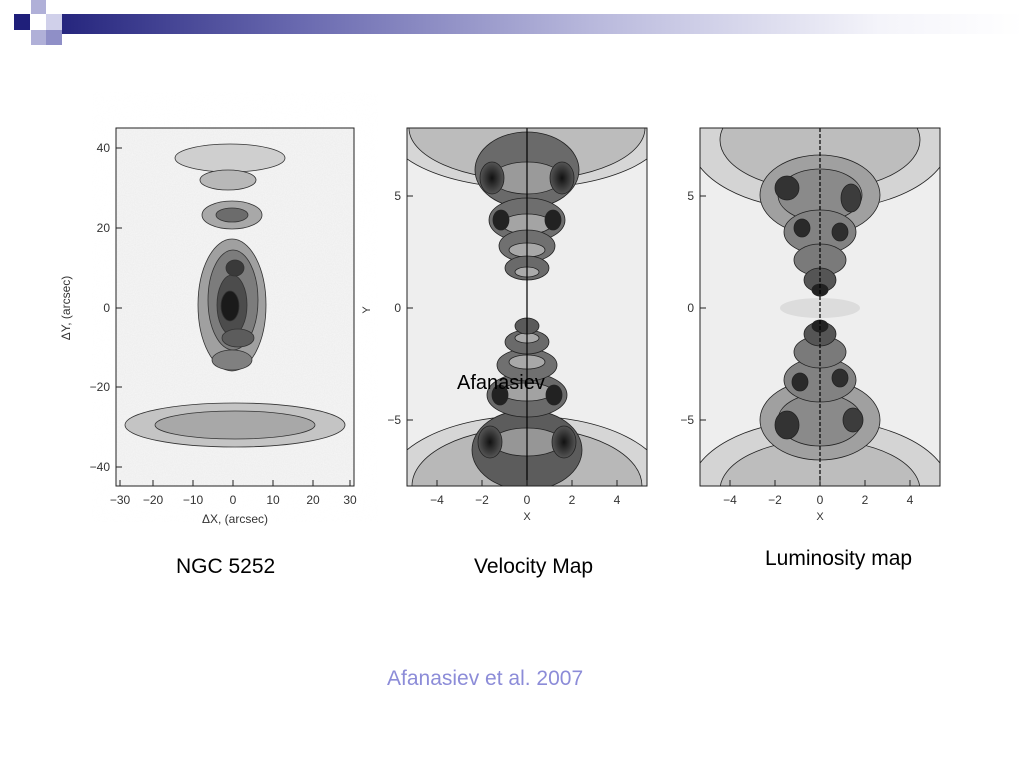  I want to click on x-tick-label: −10, so click(193, 500).